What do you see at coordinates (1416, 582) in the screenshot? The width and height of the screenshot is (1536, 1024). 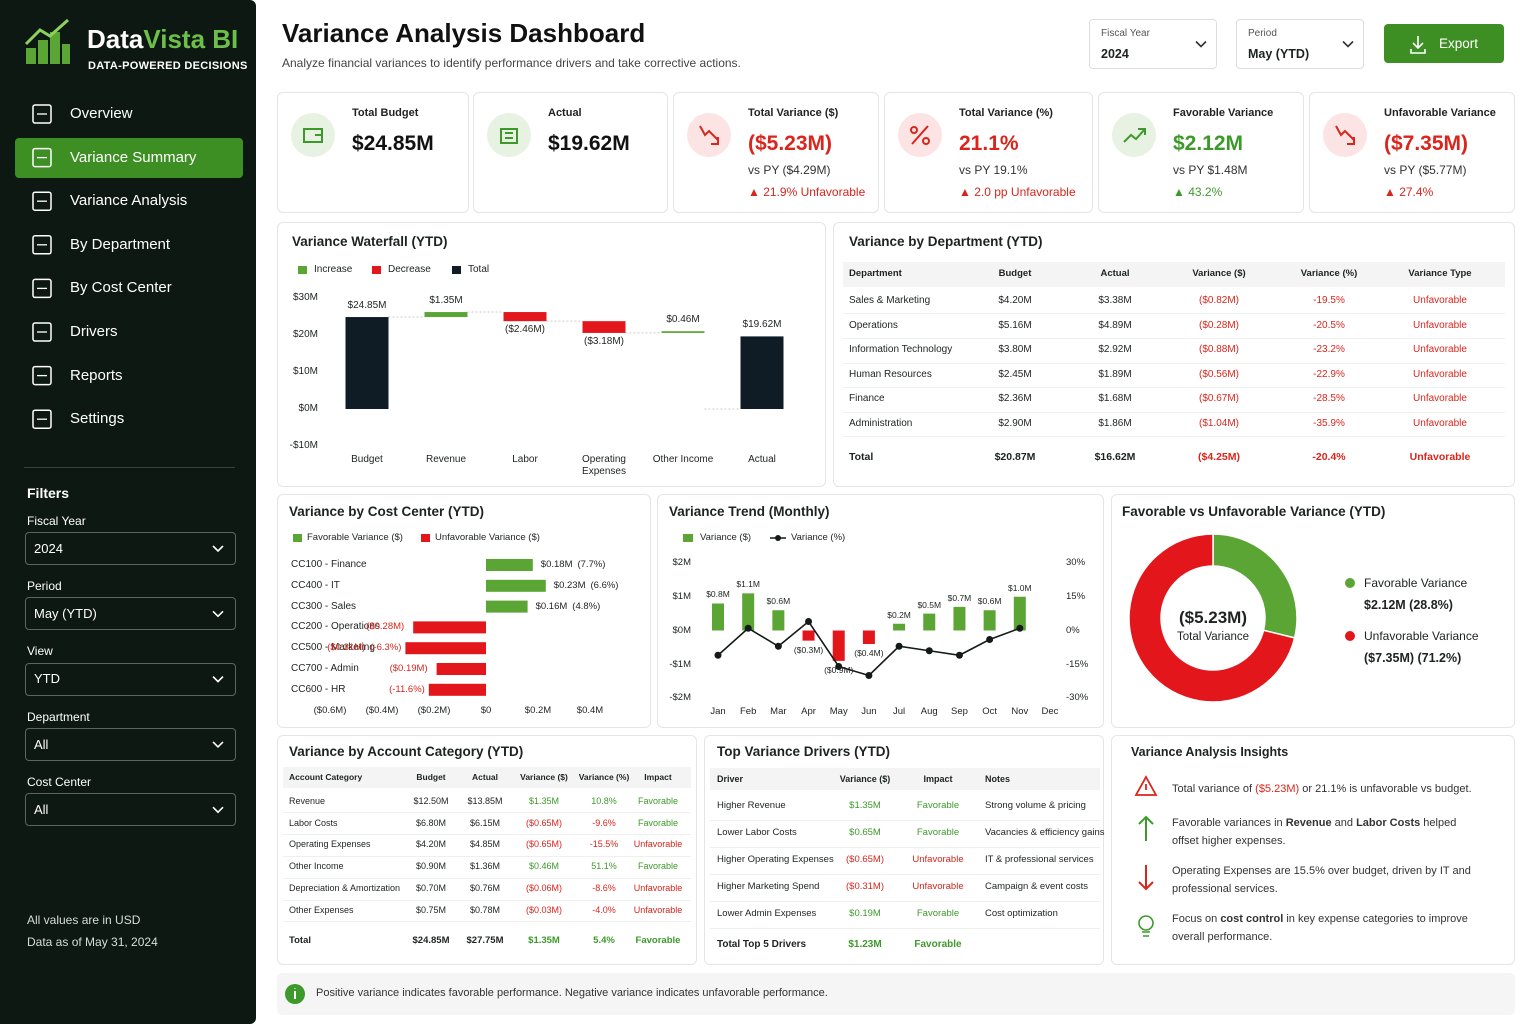 I see `legend-label: Favorable Variance` at bounding box center [1416, 582].